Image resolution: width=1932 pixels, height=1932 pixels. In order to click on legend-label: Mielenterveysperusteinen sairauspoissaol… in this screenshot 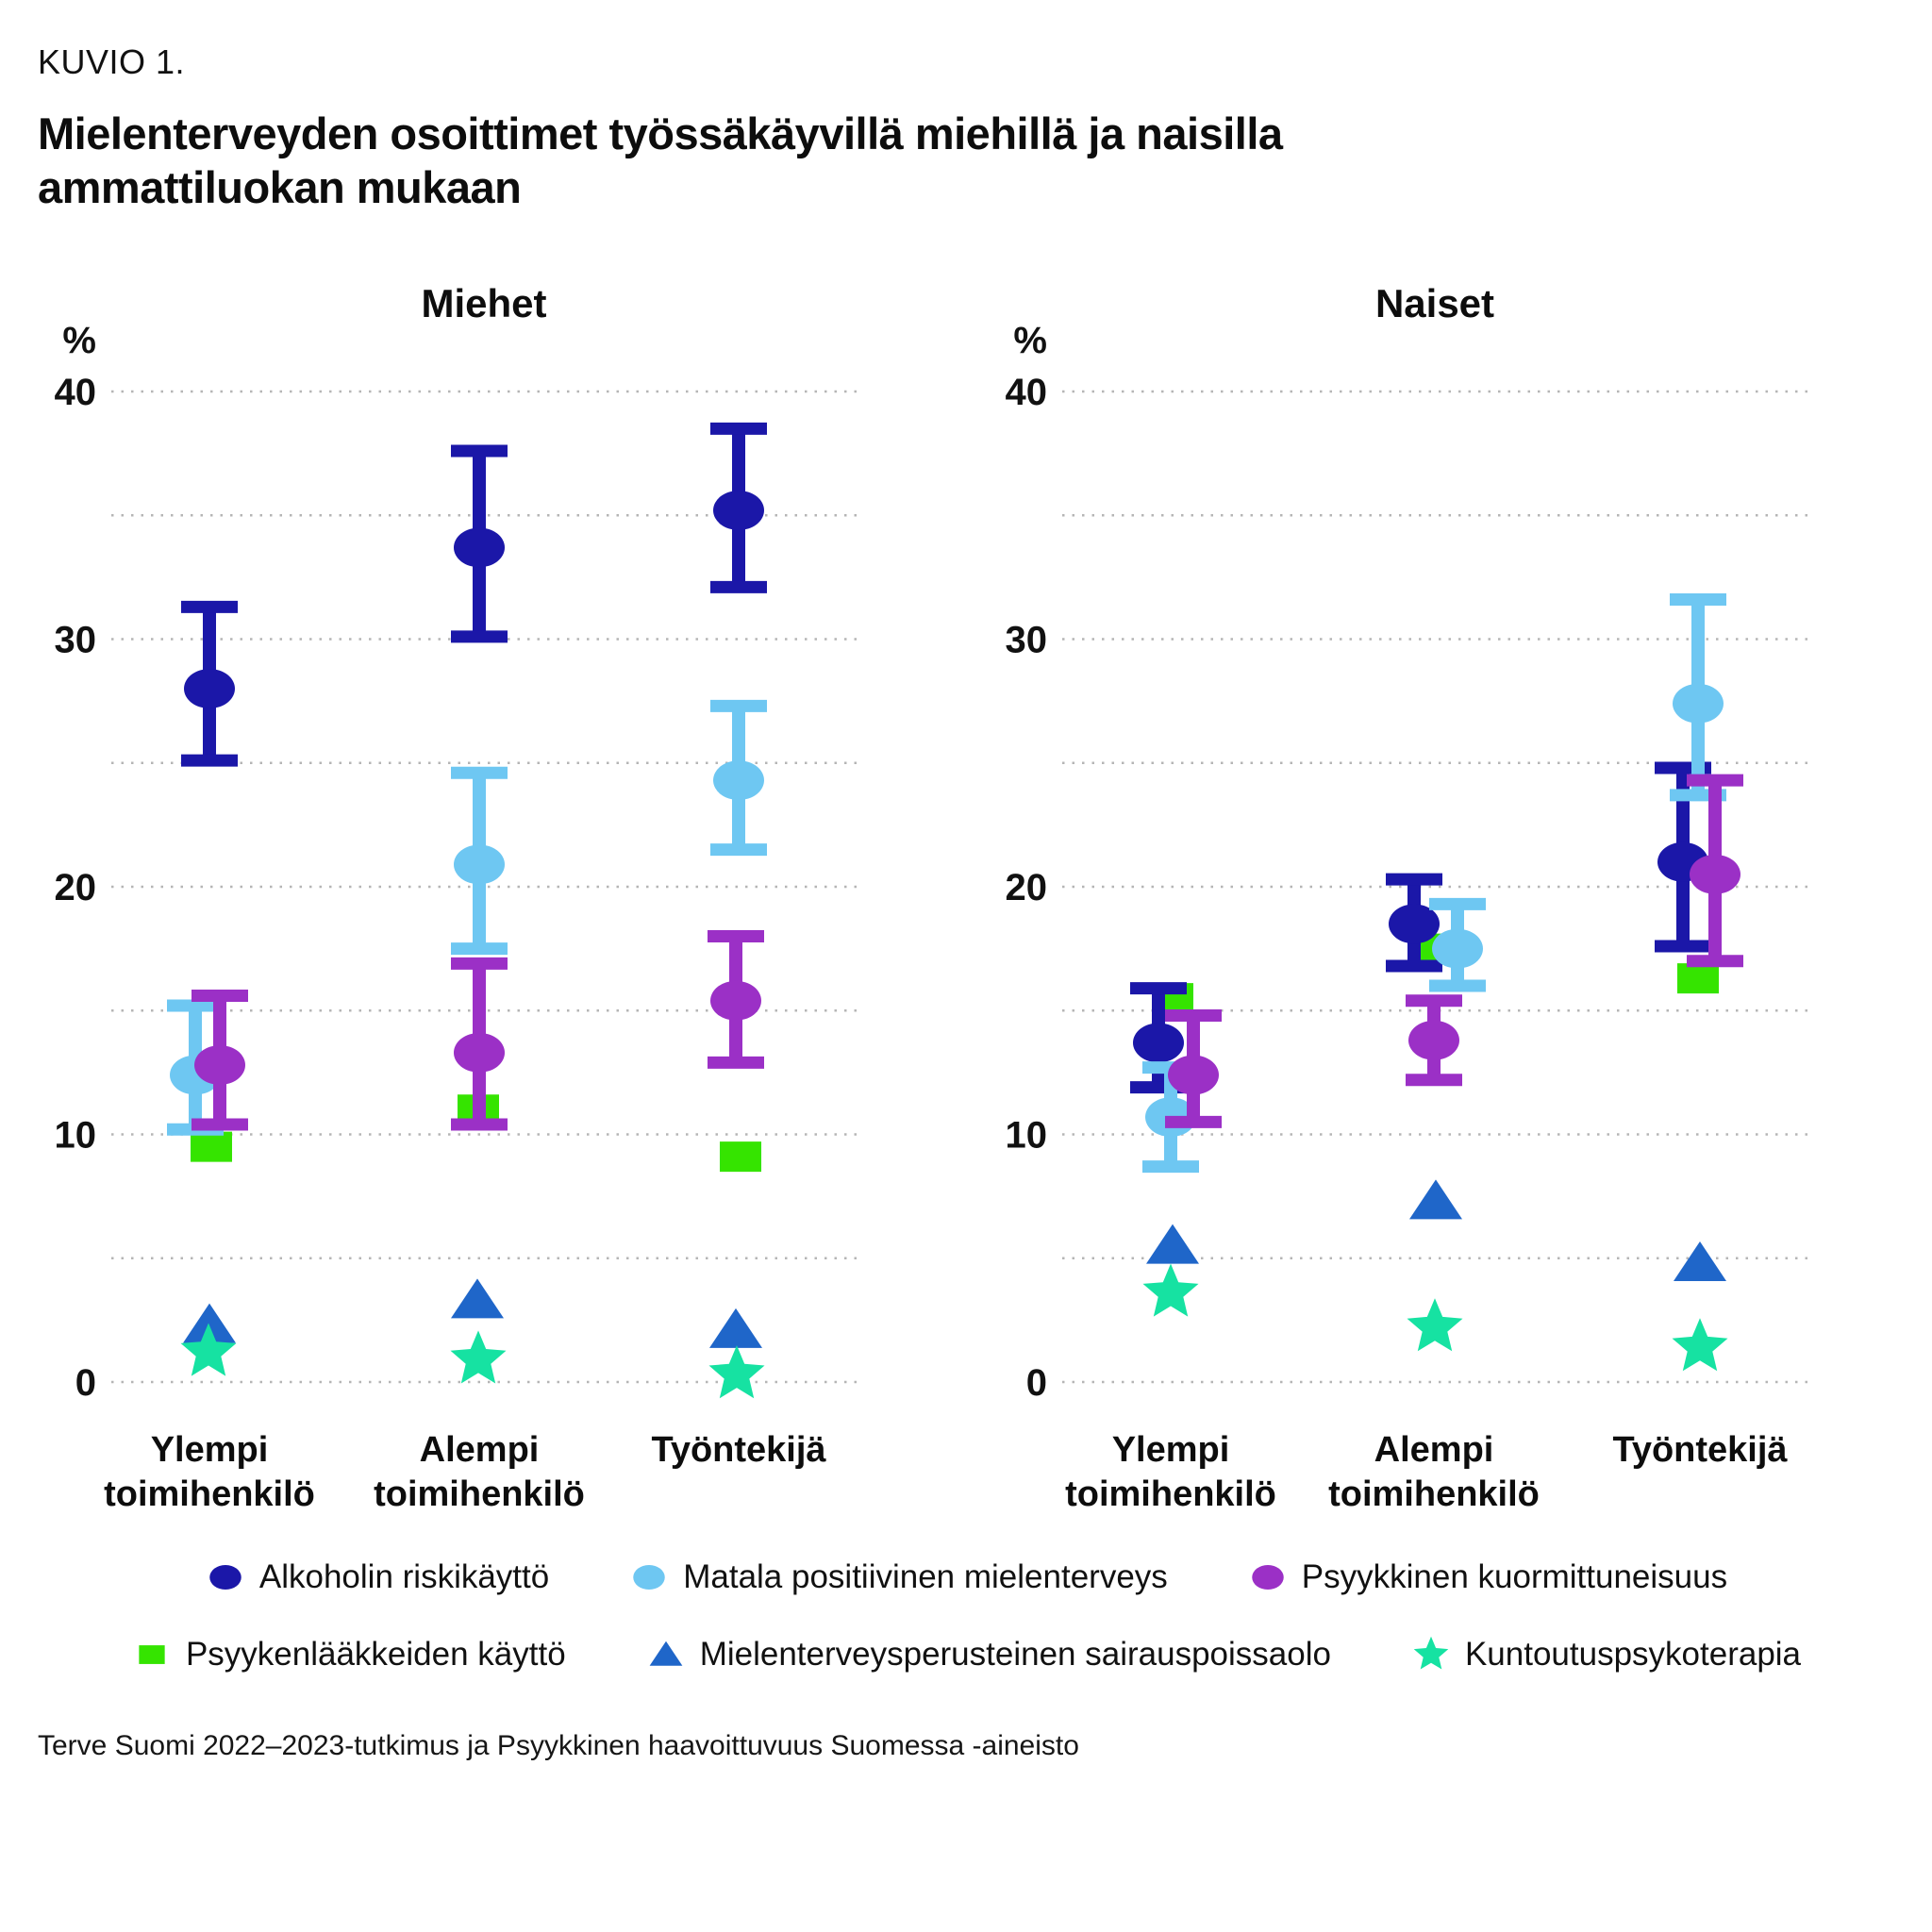, I will do `click(1015, 1654)`.